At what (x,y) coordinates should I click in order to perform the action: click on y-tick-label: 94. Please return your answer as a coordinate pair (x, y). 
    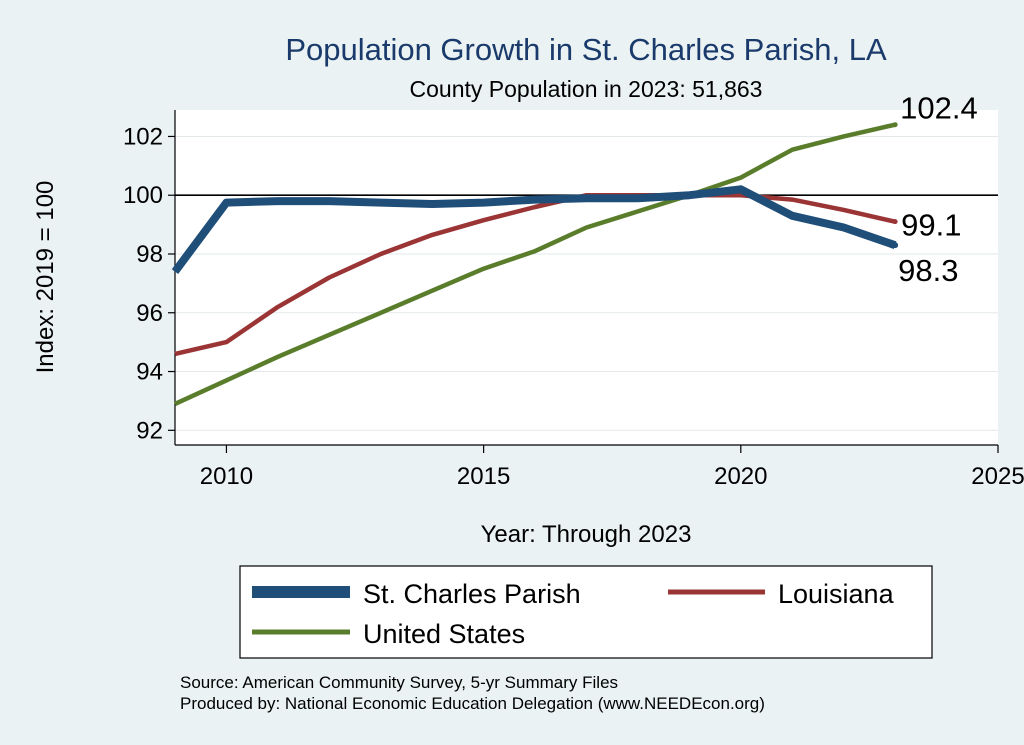
    Looking at the image, I should click on (149, 372).